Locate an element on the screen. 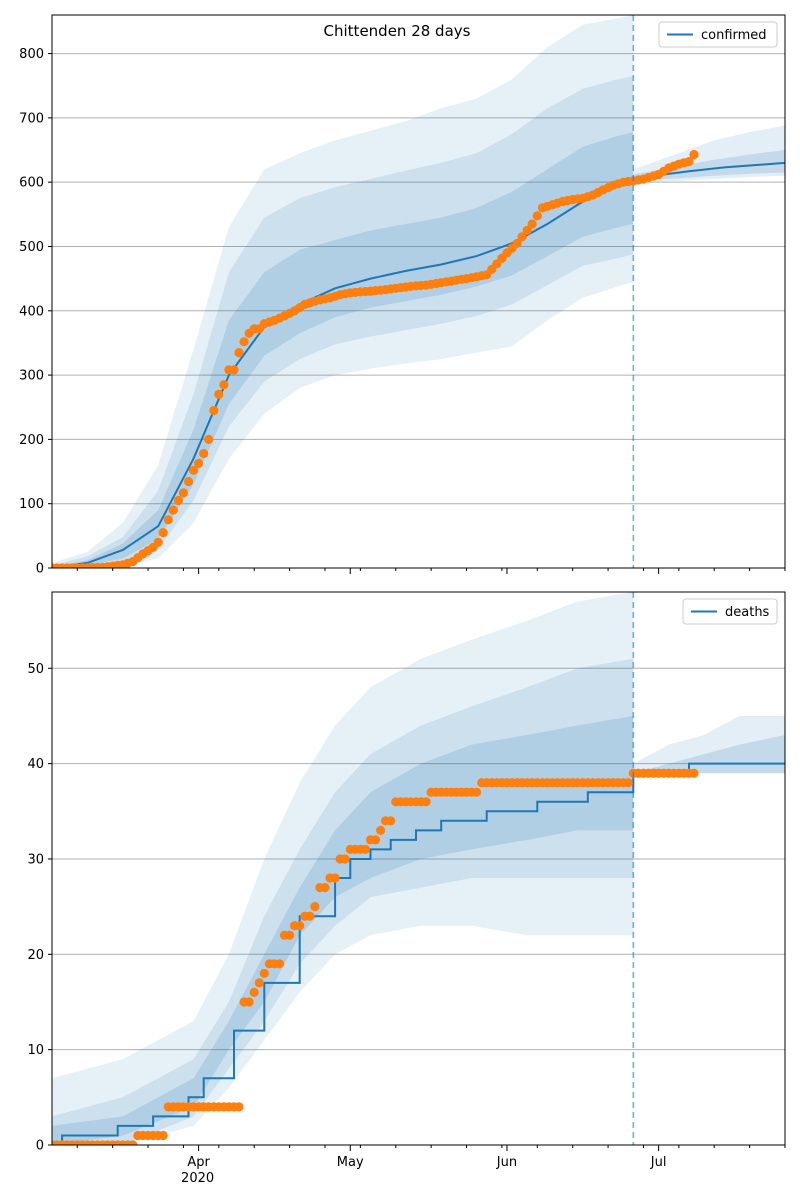 This screenshot has width=800, height=1200. y-tick-label: 200 is located at coordinates (31, 440).